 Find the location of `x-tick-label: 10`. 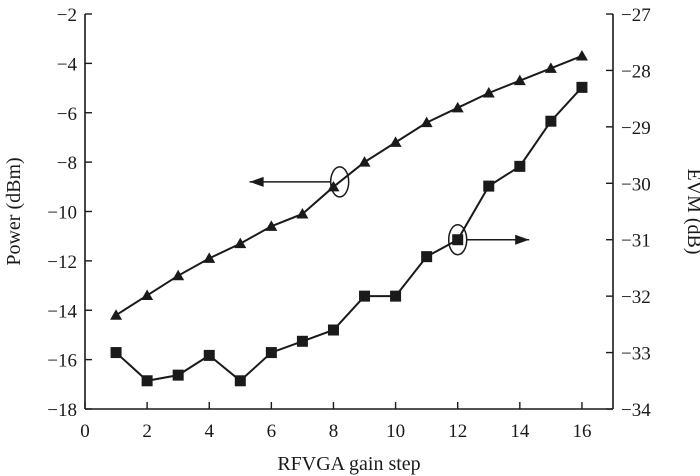

x-tick-label: 10 is located at coordinates (395, 431).